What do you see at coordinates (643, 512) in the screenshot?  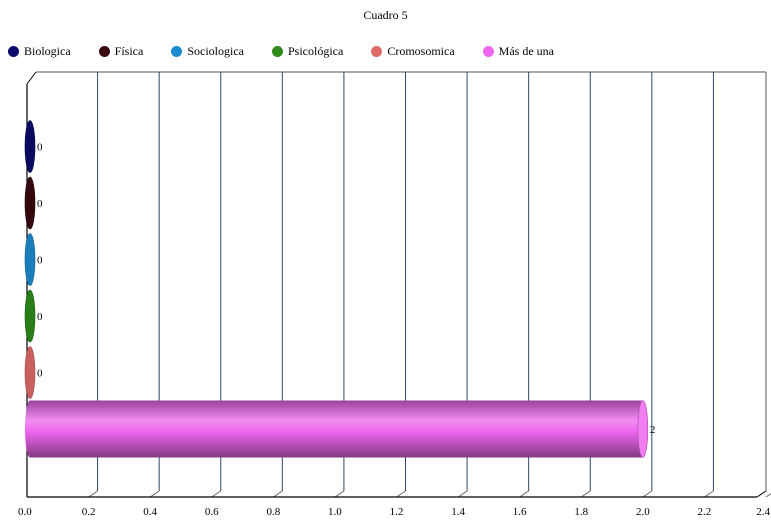 I see `x-tick-label: 2.0` at bounding box center [643, 512].